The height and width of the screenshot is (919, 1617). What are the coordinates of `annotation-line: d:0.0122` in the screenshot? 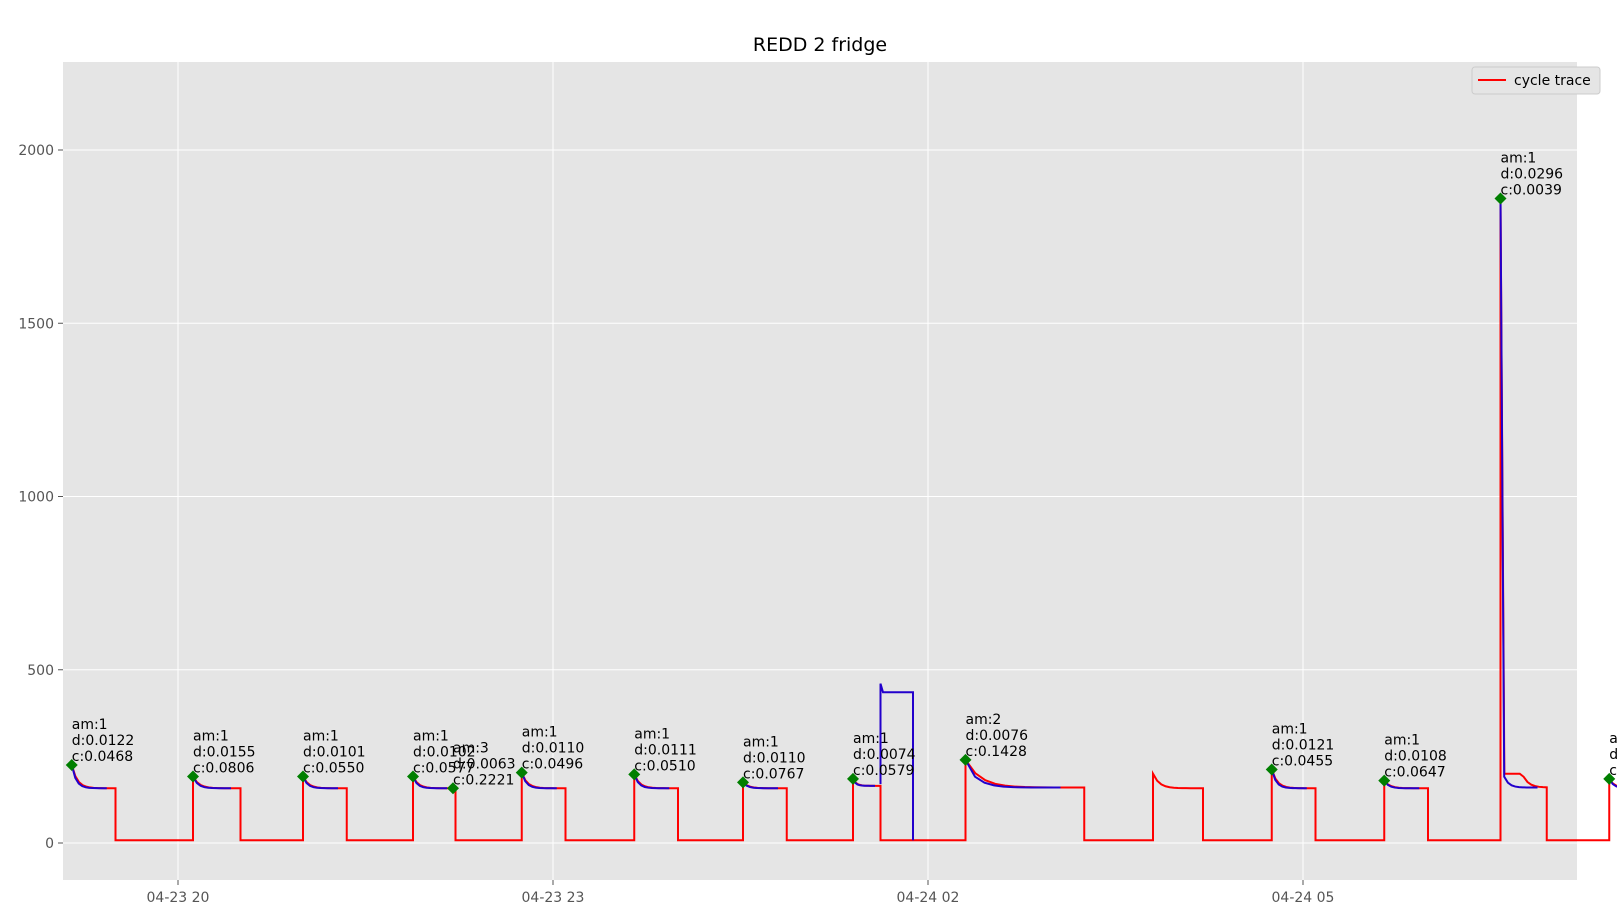 It's located at (103, 741).